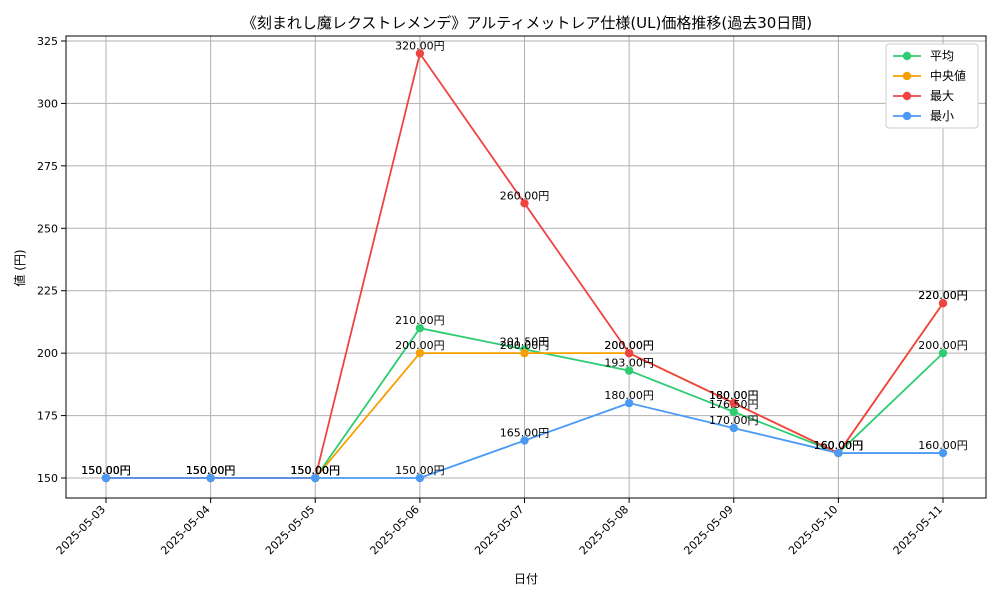 The width and height of the screenshot is (1000, 600). I want to click on data-label: 176.50円, so click(734, 404).